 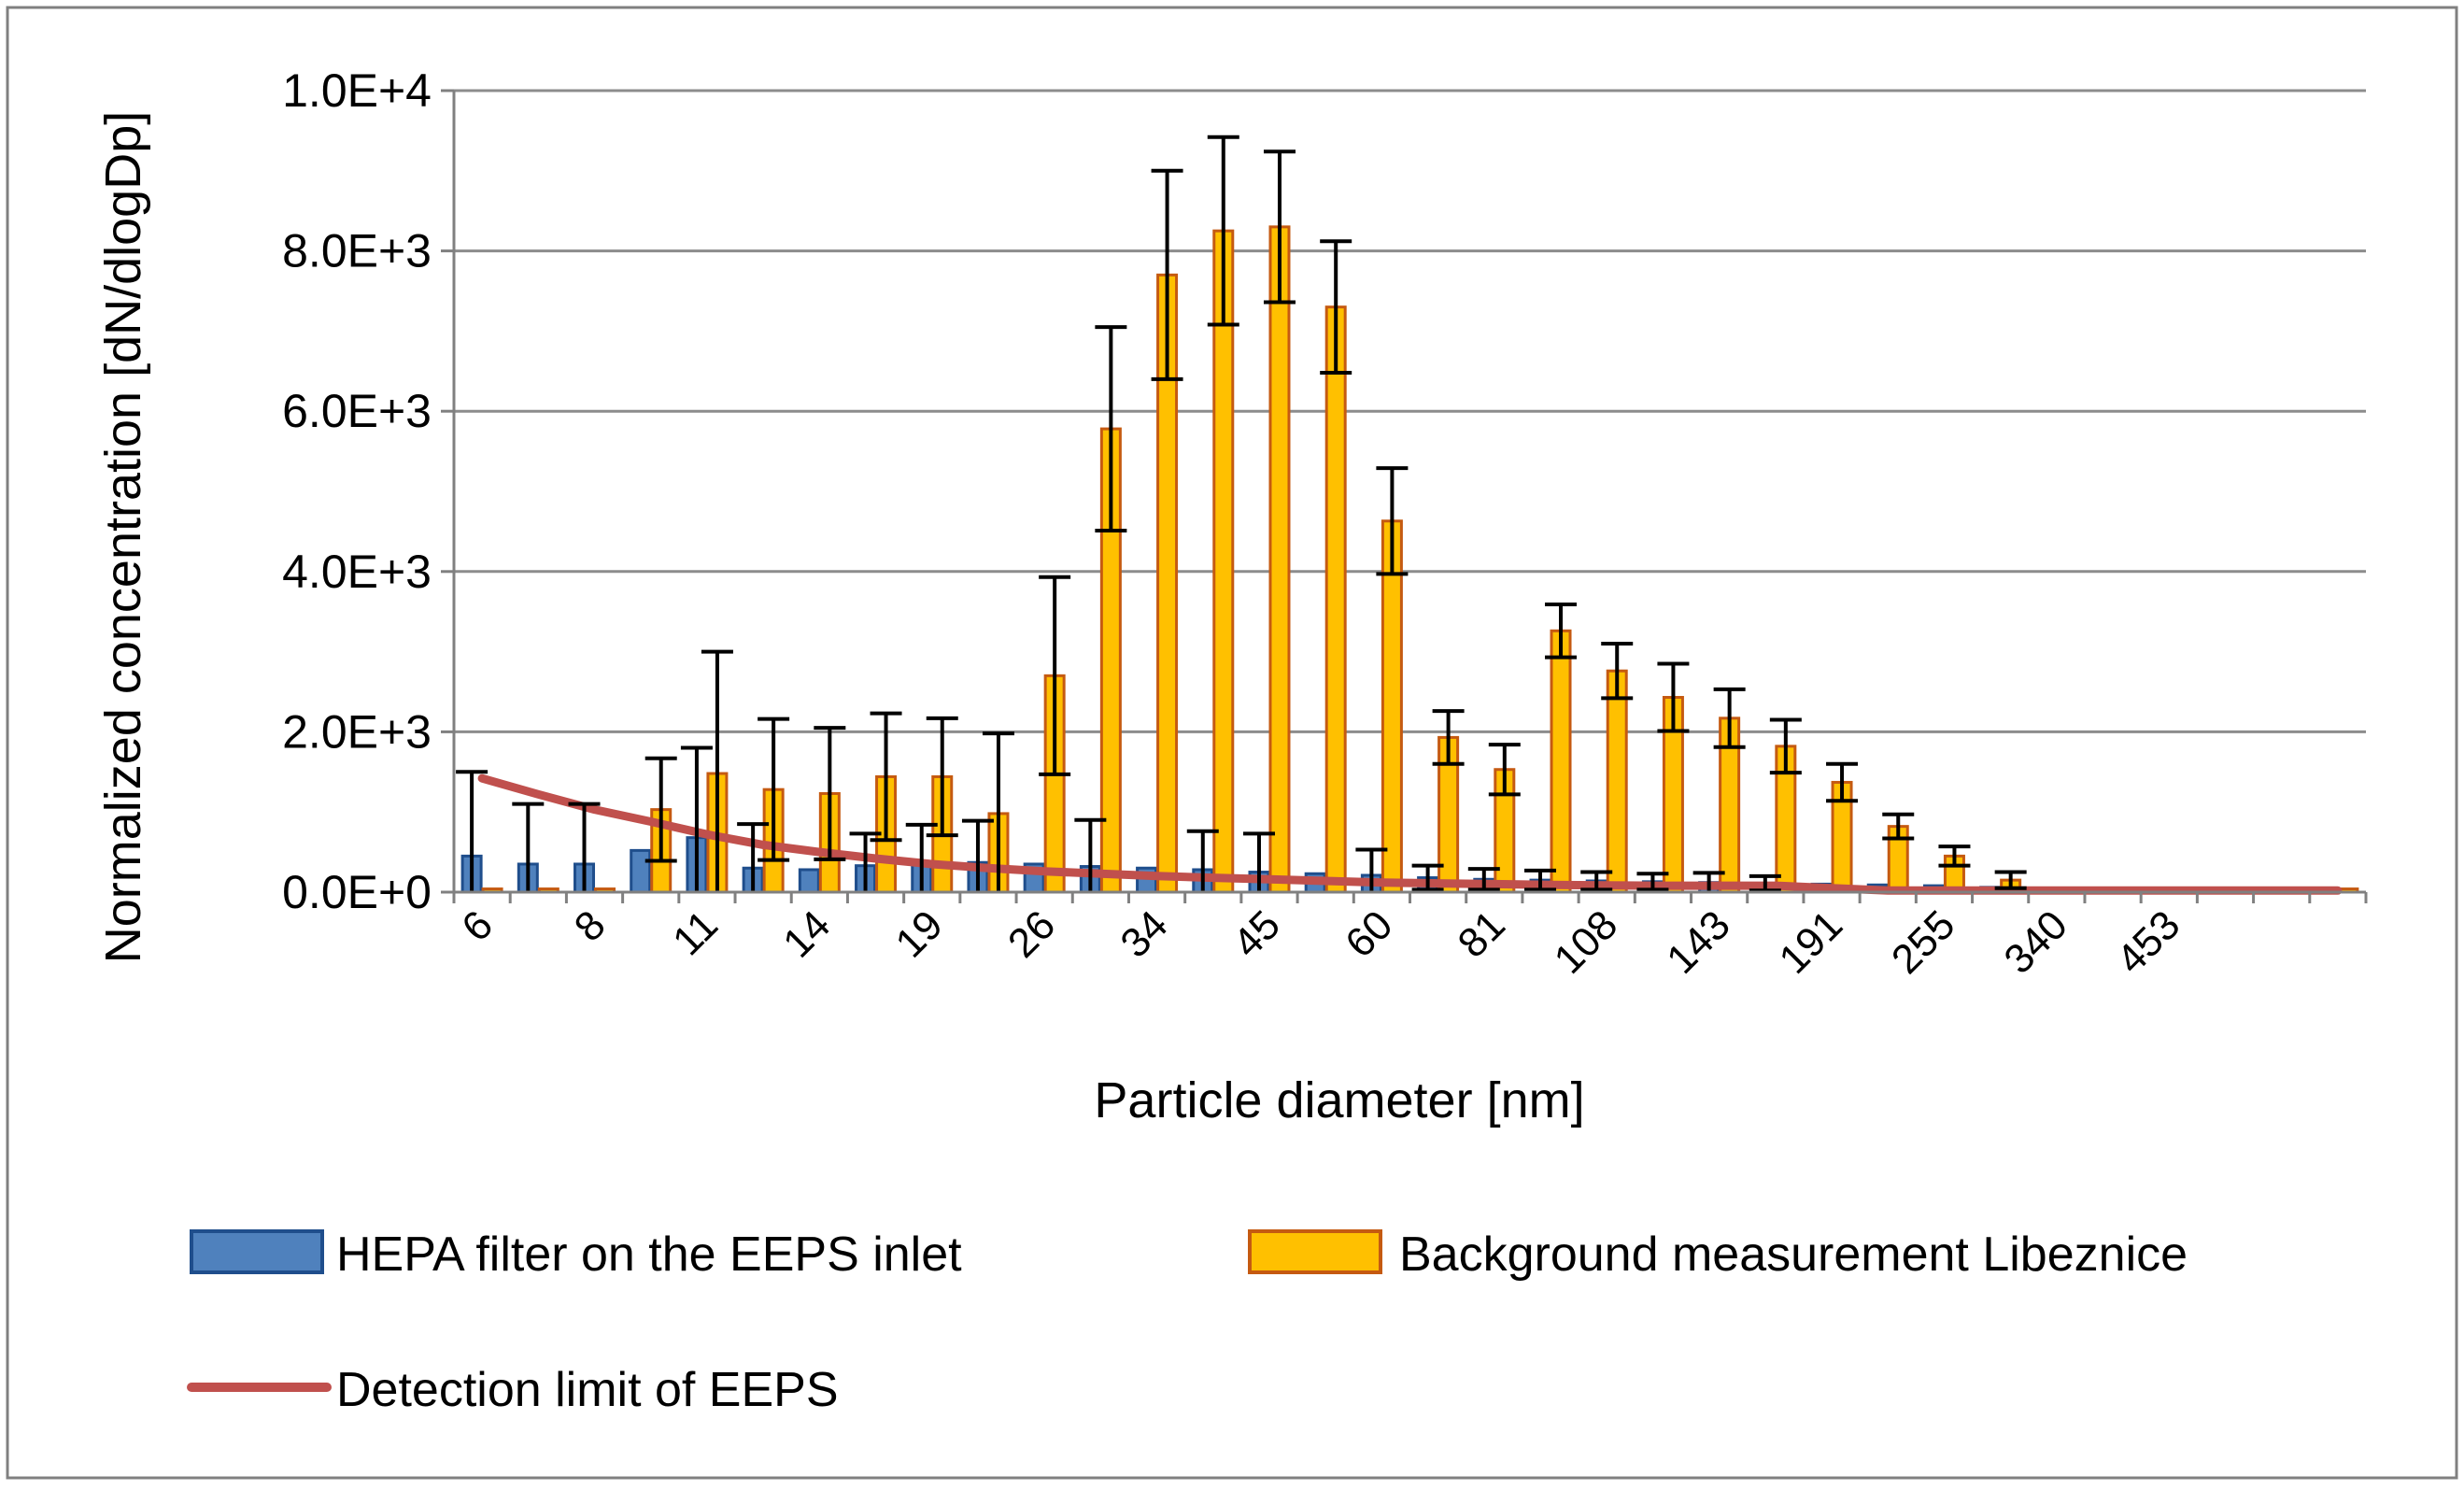 I want to click on x-axis-title: Particle diameter [nm], so click(x=1339, y=1100).